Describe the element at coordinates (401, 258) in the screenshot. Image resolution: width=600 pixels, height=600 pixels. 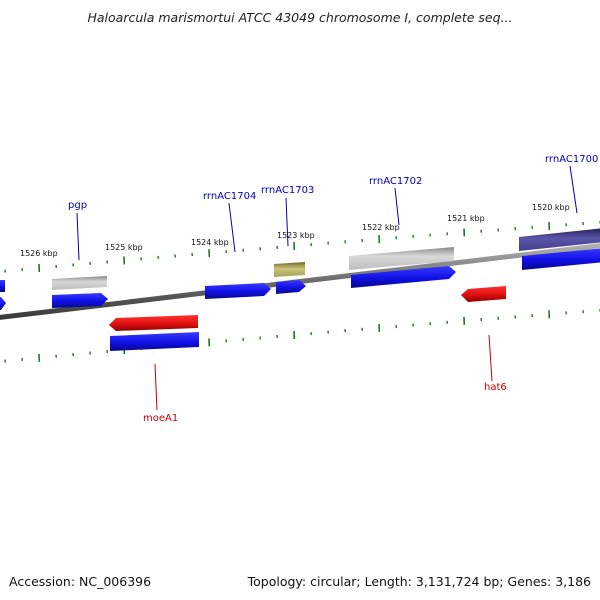
I see `feature-rrnAC1702-rrna` at that location.